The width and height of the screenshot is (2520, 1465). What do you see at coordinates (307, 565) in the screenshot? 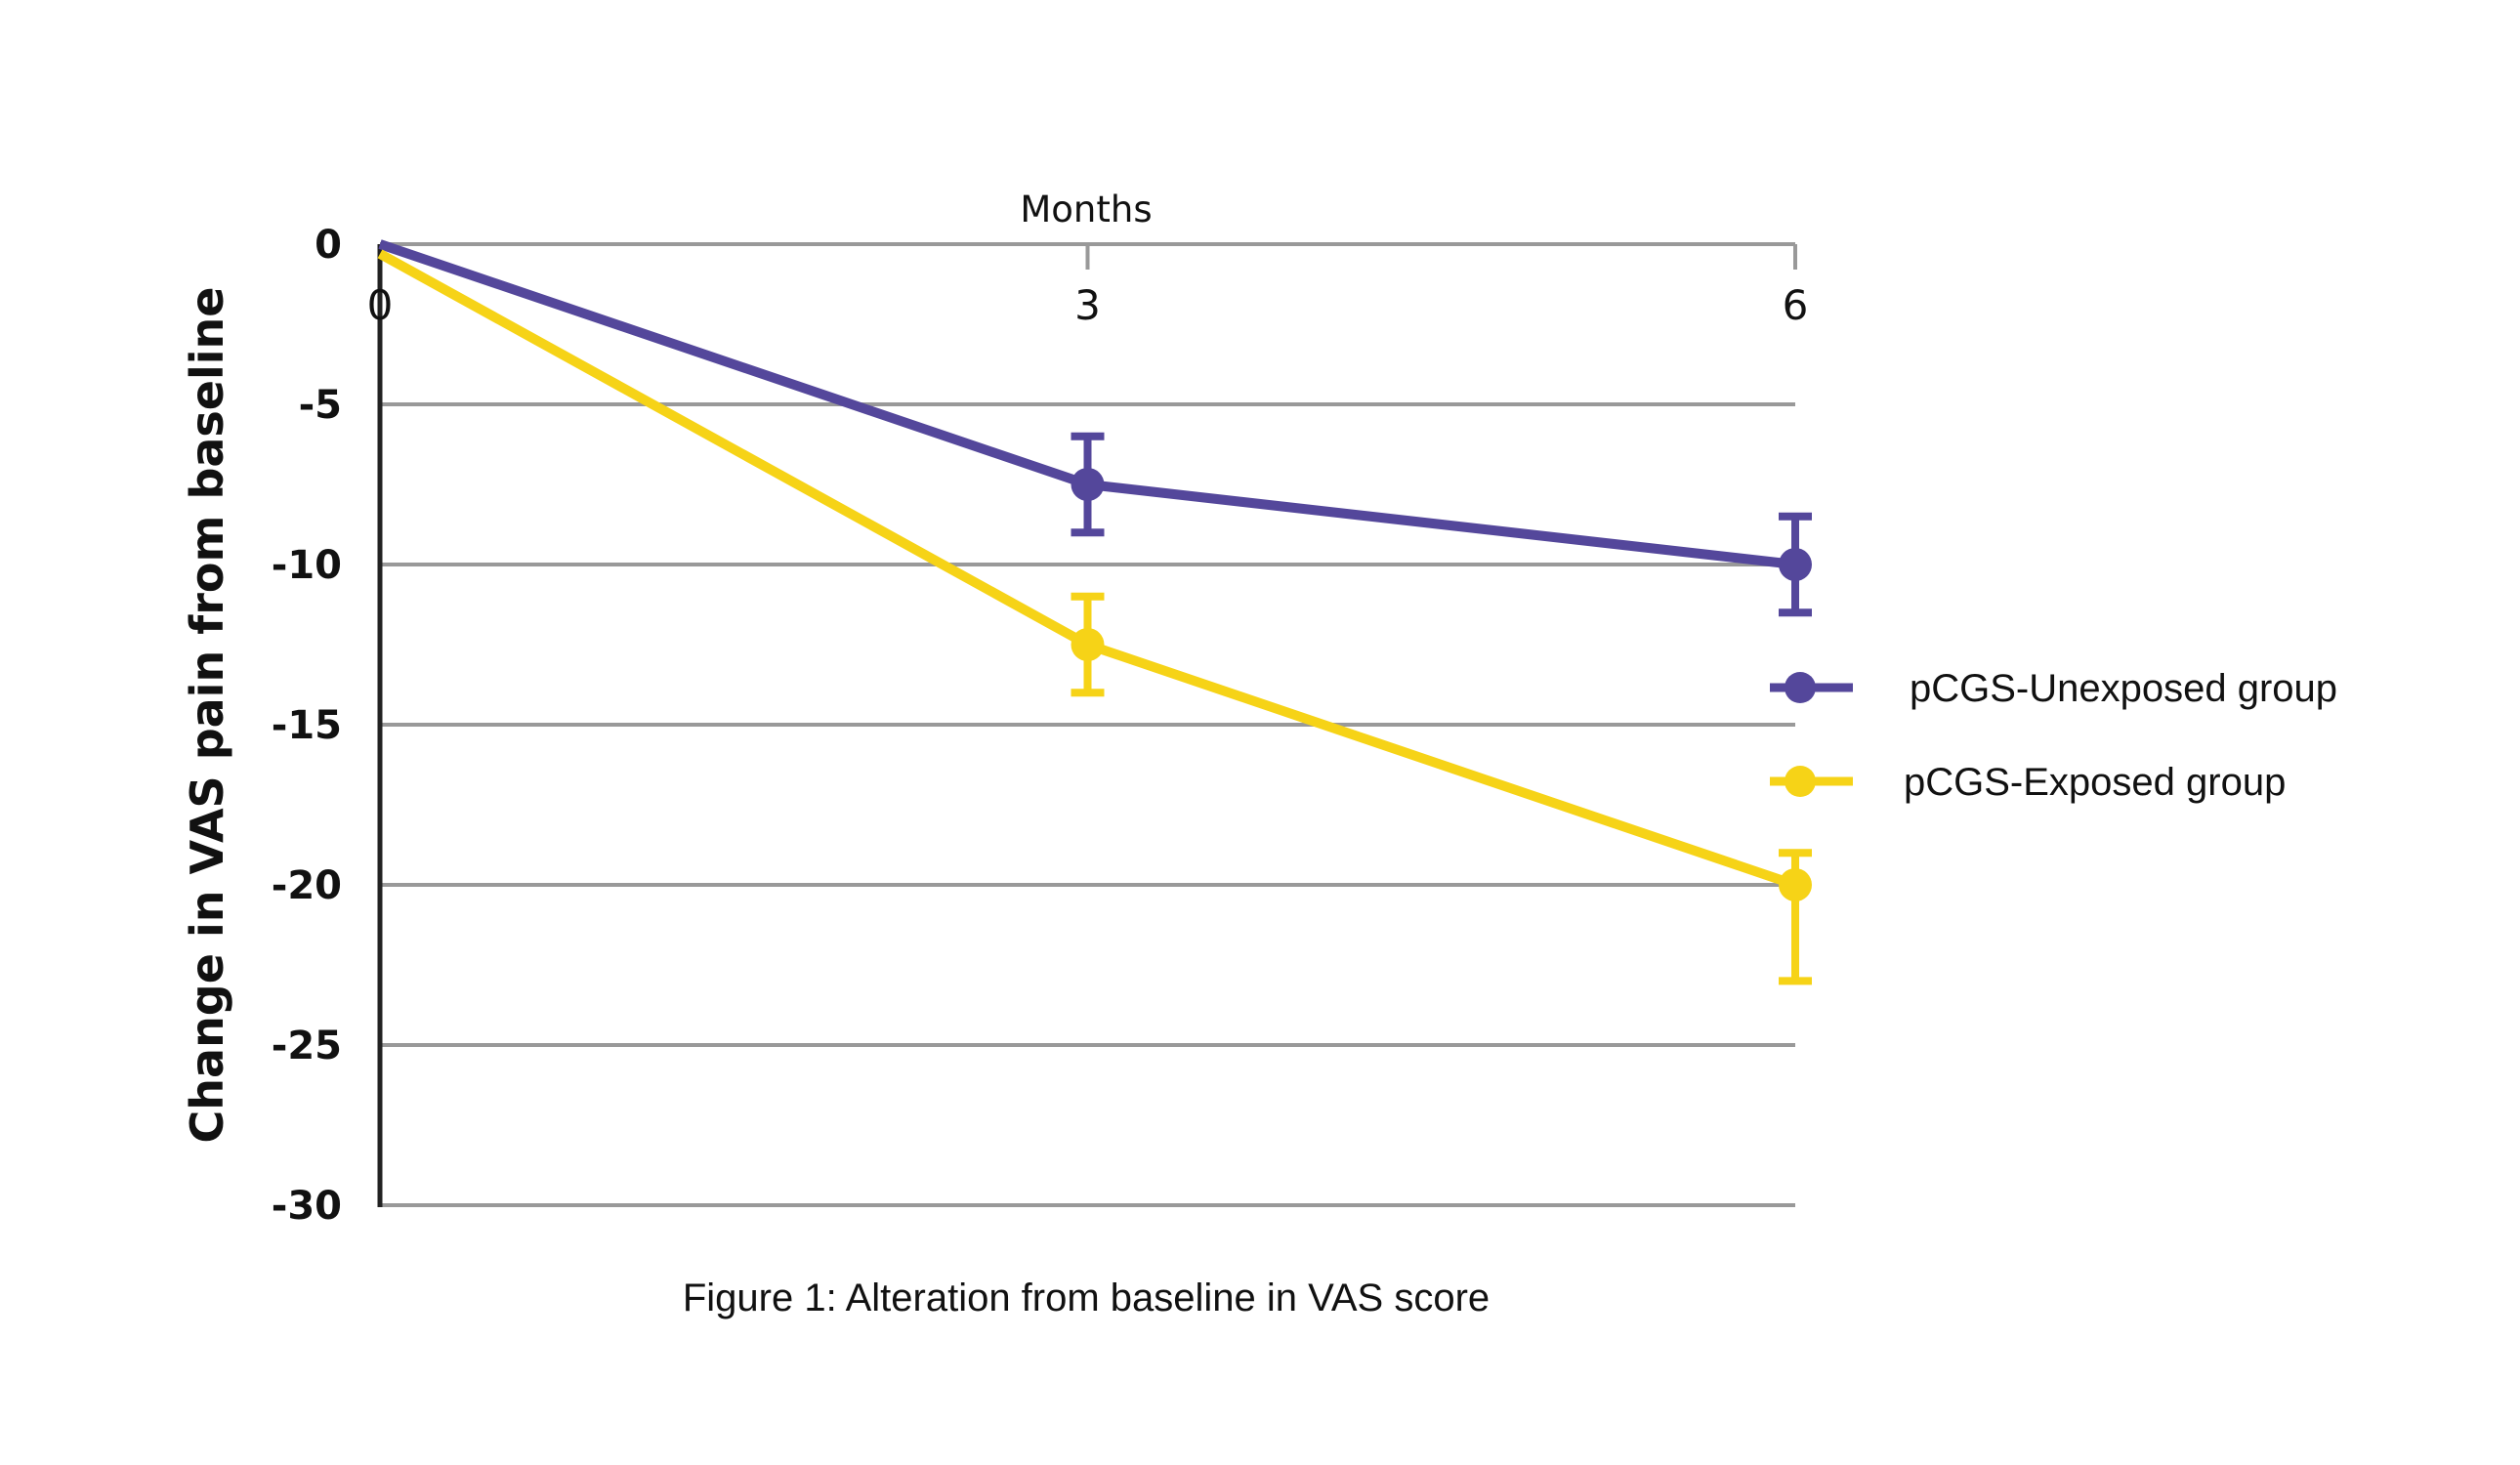
I see `y-tick-label: -10` at bounding box center [307, 565].